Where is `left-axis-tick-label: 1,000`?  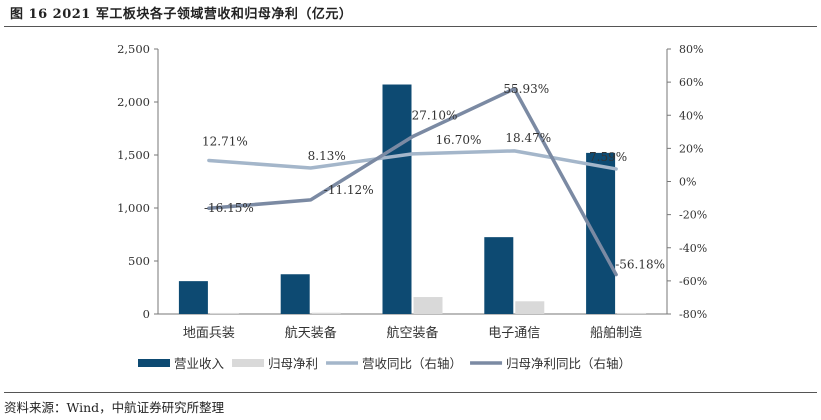
left-axis-tick-label: 1,000 is located at coordinates (133, 208).